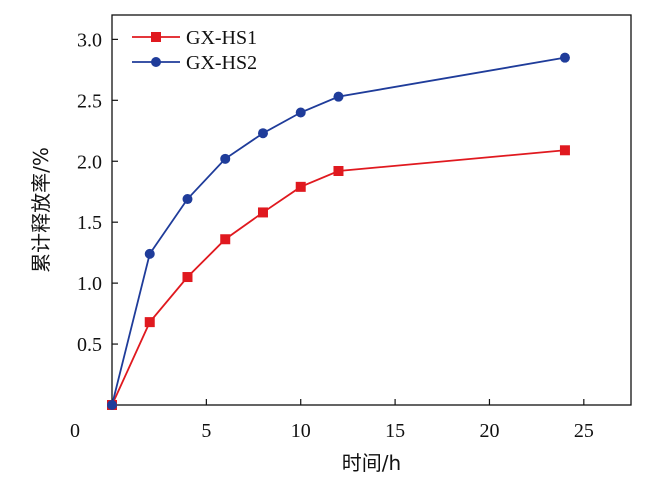  I want to click on x-tick-label: 20, so click(489, 431).